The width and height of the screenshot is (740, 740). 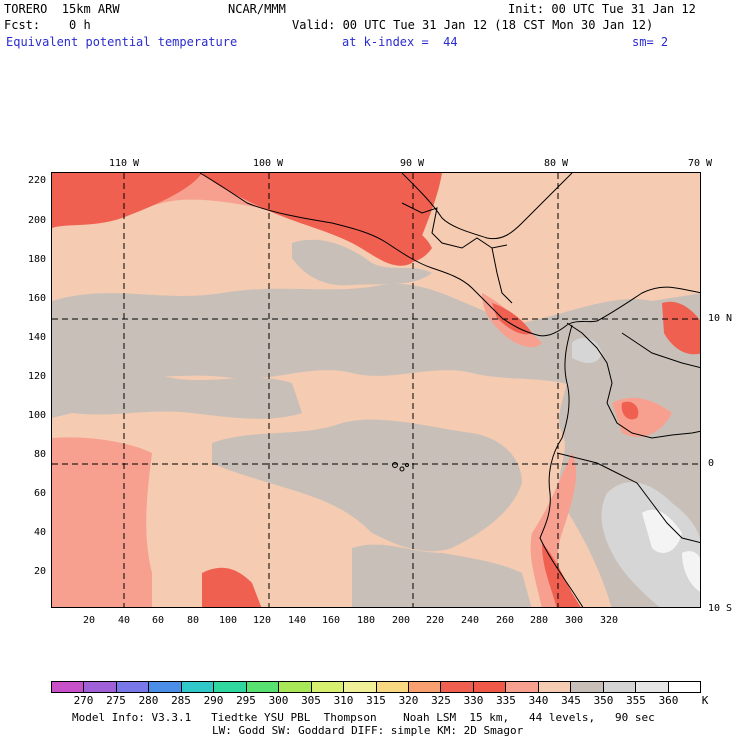 I want to click on y-tick-label: 140, so click(x=36, y=337).